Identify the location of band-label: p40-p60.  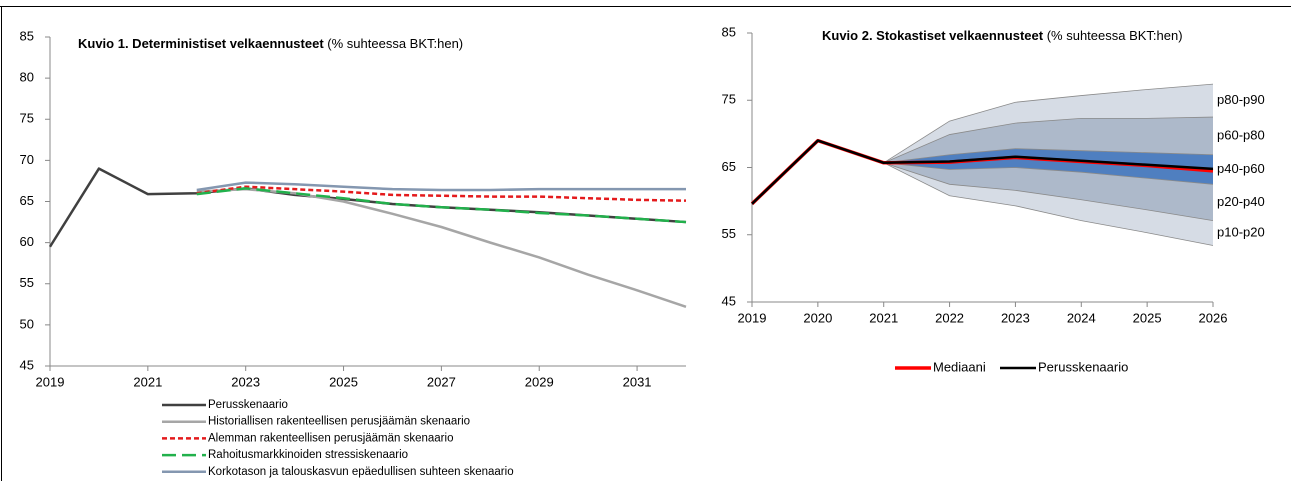
(1241, 168).